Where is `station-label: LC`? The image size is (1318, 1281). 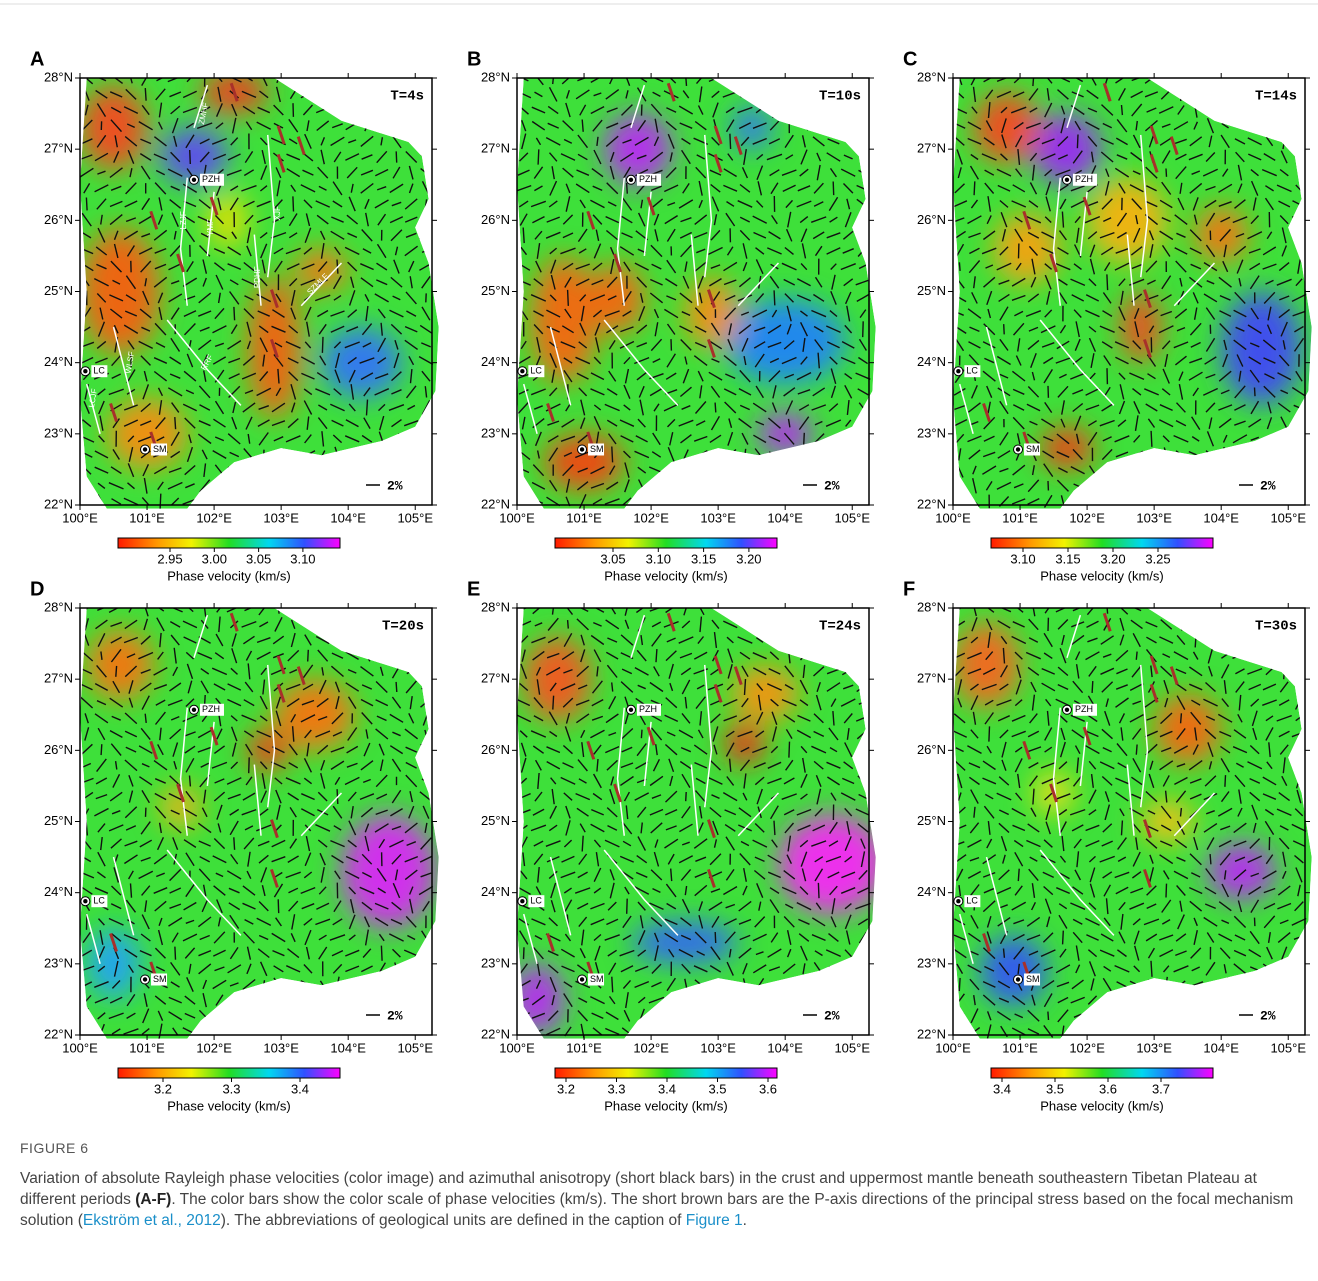
station-label: LC is located at coordinates (972, 901).